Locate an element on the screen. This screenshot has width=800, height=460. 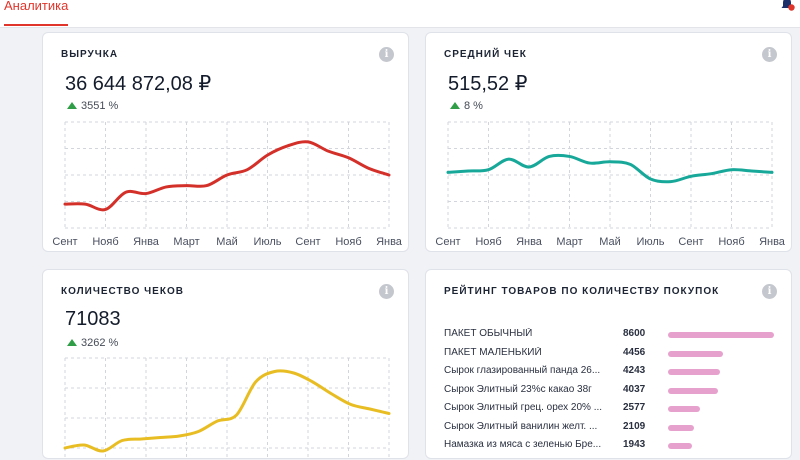
avg-check-x-tick-label: Сент is located at coordinates (447, 242).